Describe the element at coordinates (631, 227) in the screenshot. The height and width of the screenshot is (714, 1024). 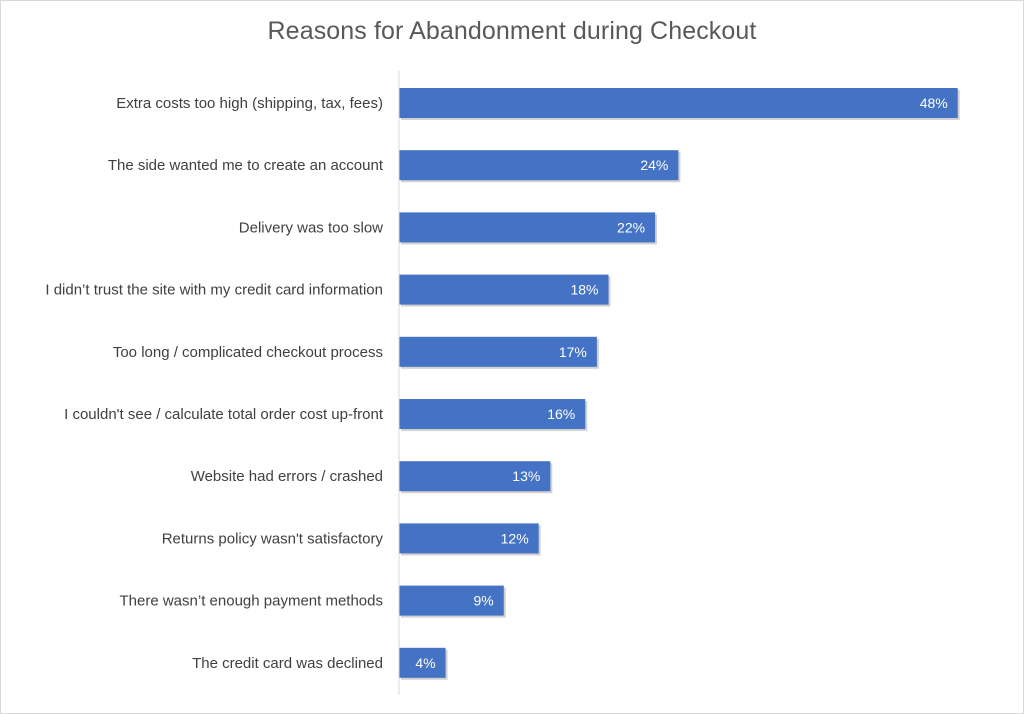
I see `data-label: 22%` at that location.